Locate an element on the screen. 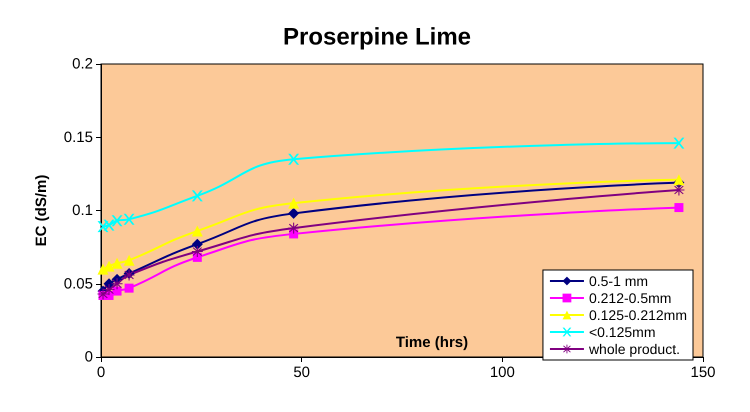 The width and height of the screenshot is (750, 412). y-tick-label: 0.05 is located at coordinates (78, 283).